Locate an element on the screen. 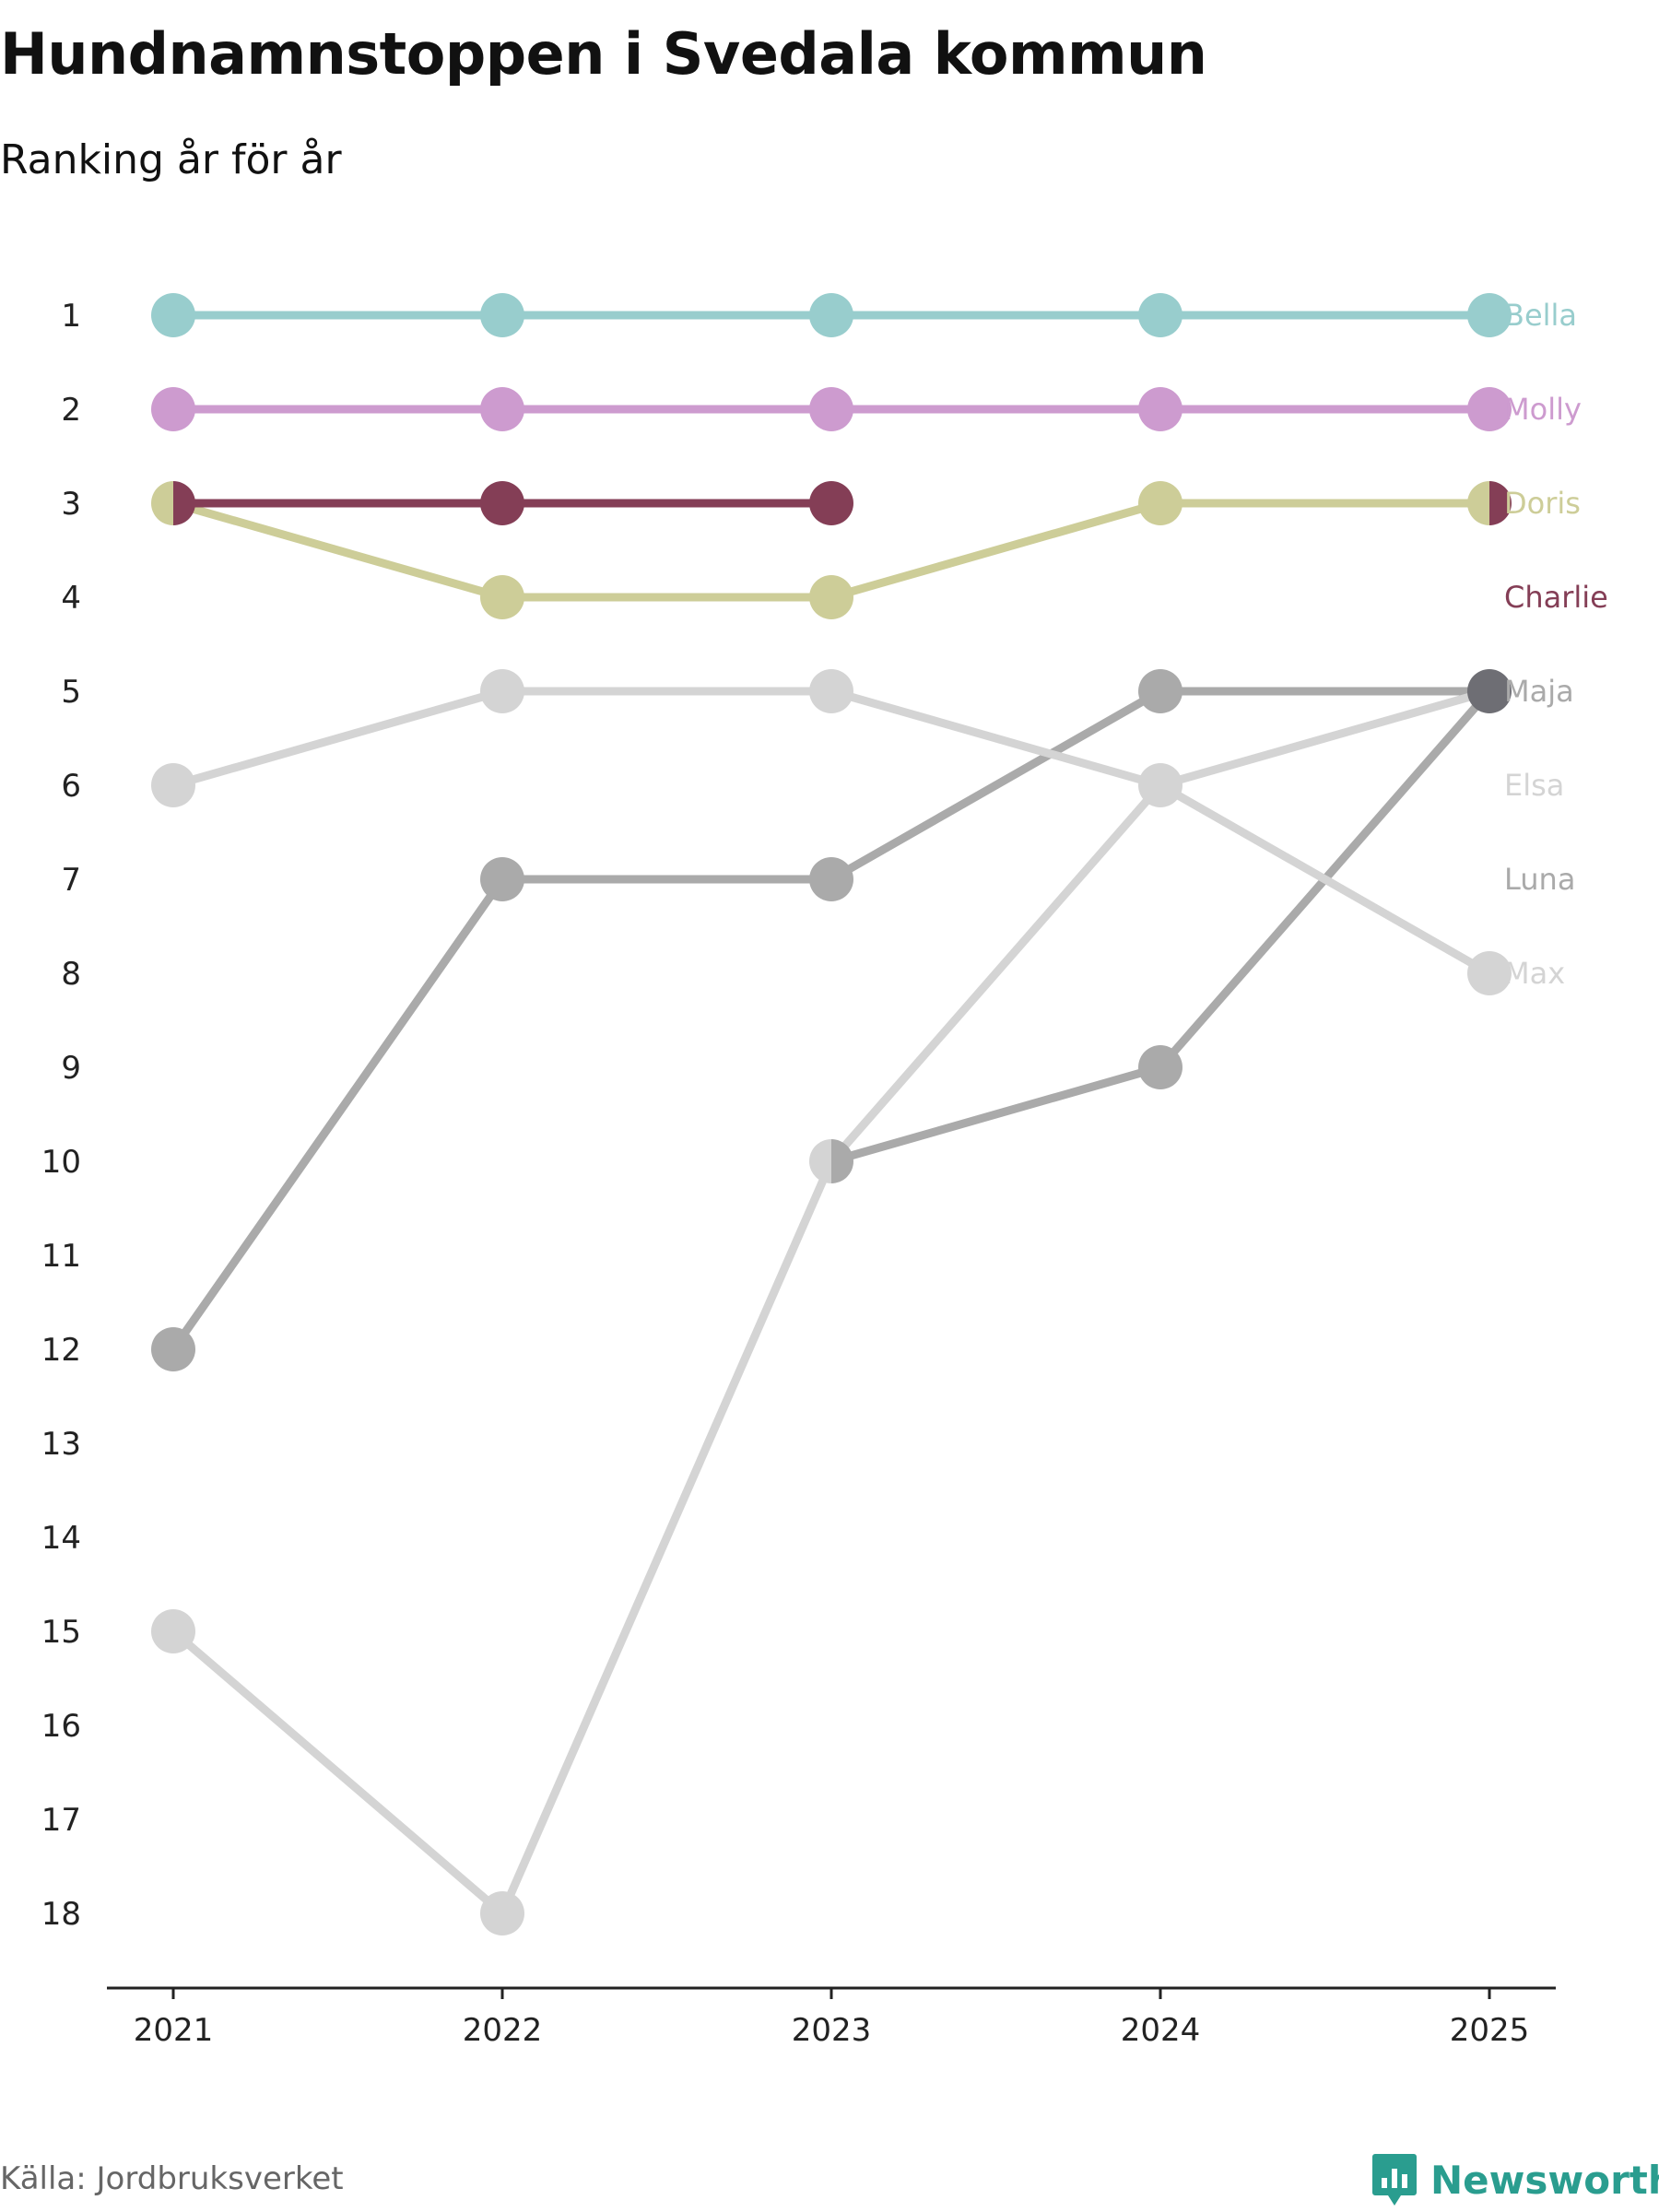 The image size is (1659, 2212). y-tick-label-1: 1 is located at coordinates (71, 316).